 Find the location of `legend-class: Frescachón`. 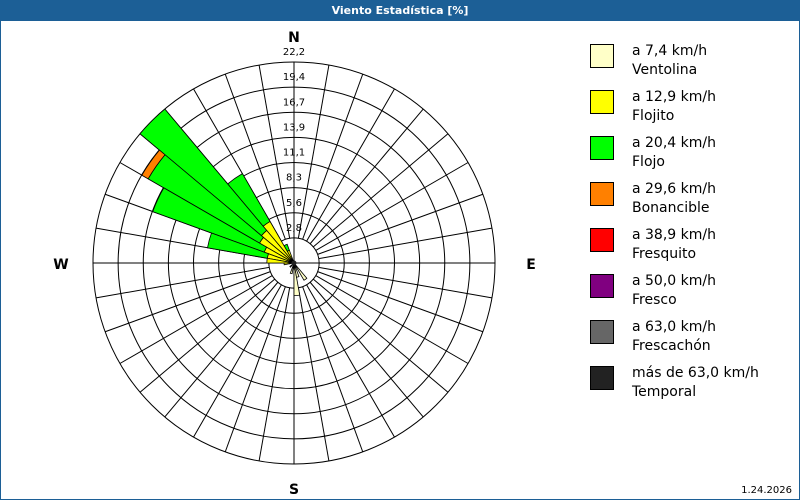

legend-class: Frescachón is located at coordinates (671, 346).